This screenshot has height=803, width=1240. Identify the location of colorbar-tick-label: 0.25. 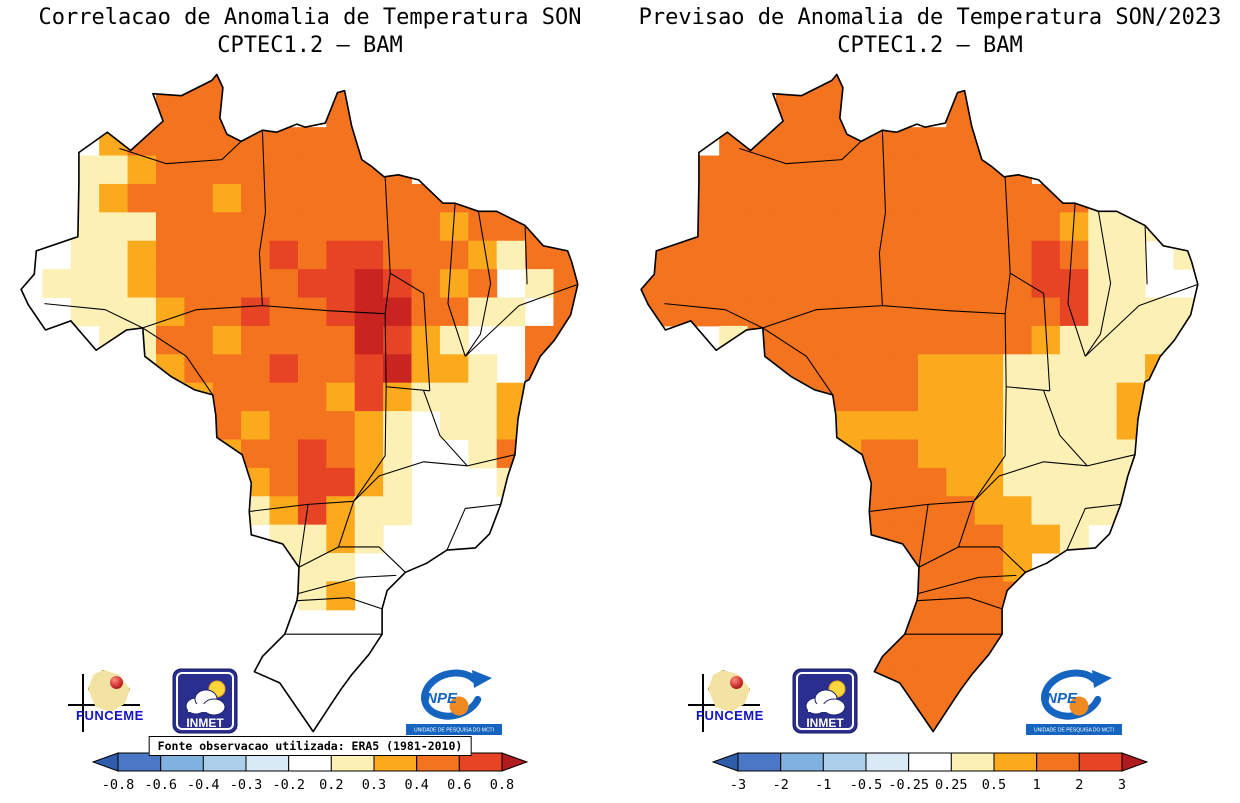
(951, 785).